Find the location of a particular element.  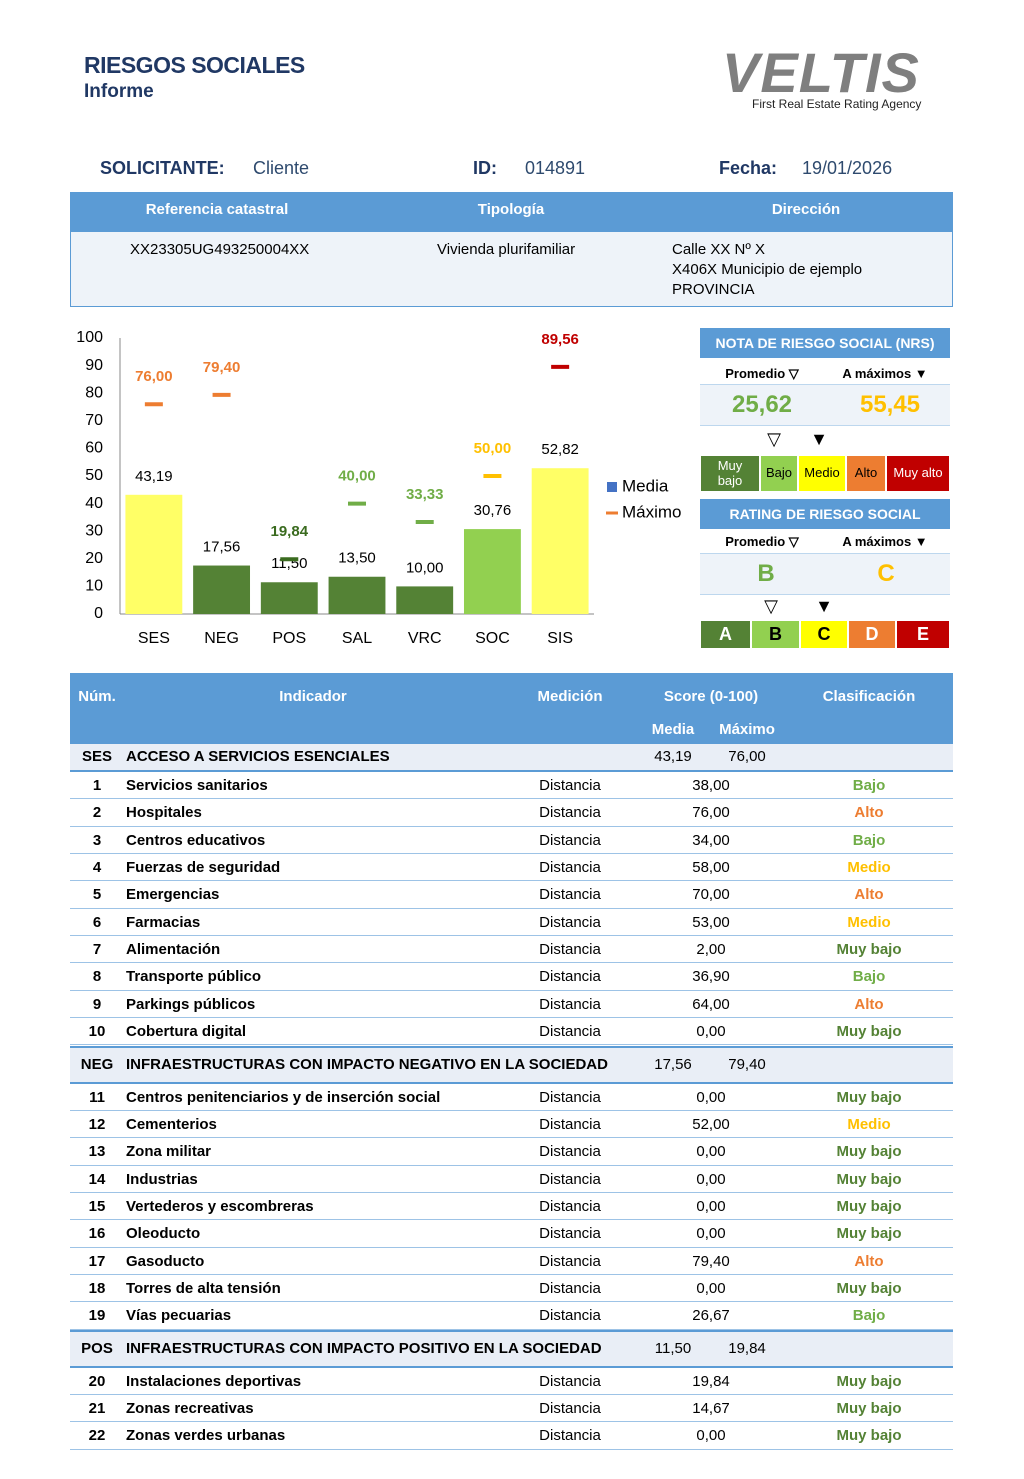

bar-value-label: 52,82 is located at coordinates (560, 449).